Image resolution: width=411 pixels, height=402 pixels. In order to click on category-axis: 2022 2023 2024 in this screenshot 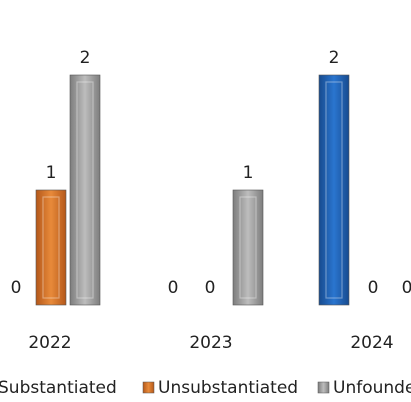, I will do `click(210, 343)`.